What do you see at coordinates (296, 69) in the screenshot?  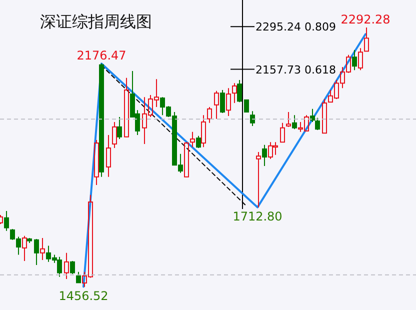 I see `ref-line-label: 2157.73 0.618` at bounding box center [296, 69].